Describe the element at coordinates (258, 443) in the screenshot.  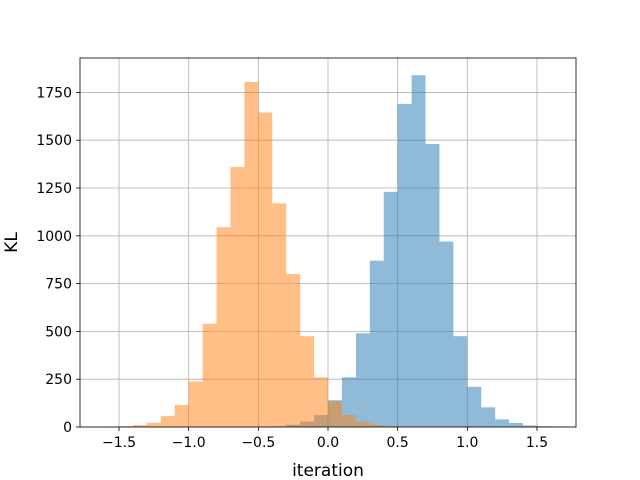
I see `x-tick-label: −0.5` at that location.